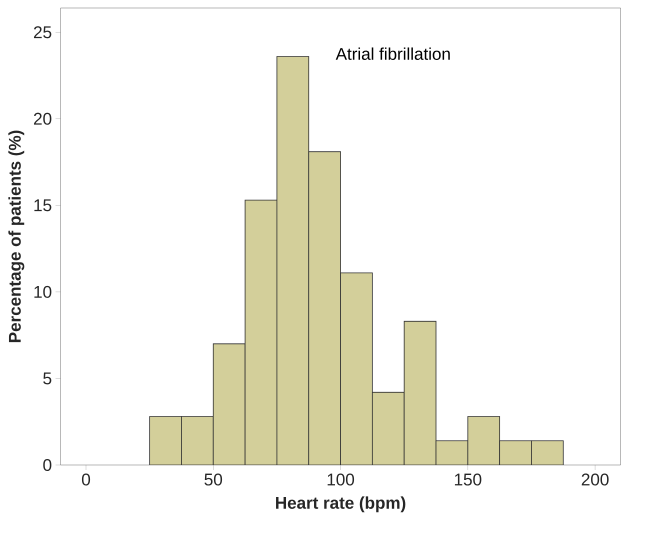 The width and height of the screenshot is (661, 554). I want to click on y-tick-label: 0, so click(47, 465).